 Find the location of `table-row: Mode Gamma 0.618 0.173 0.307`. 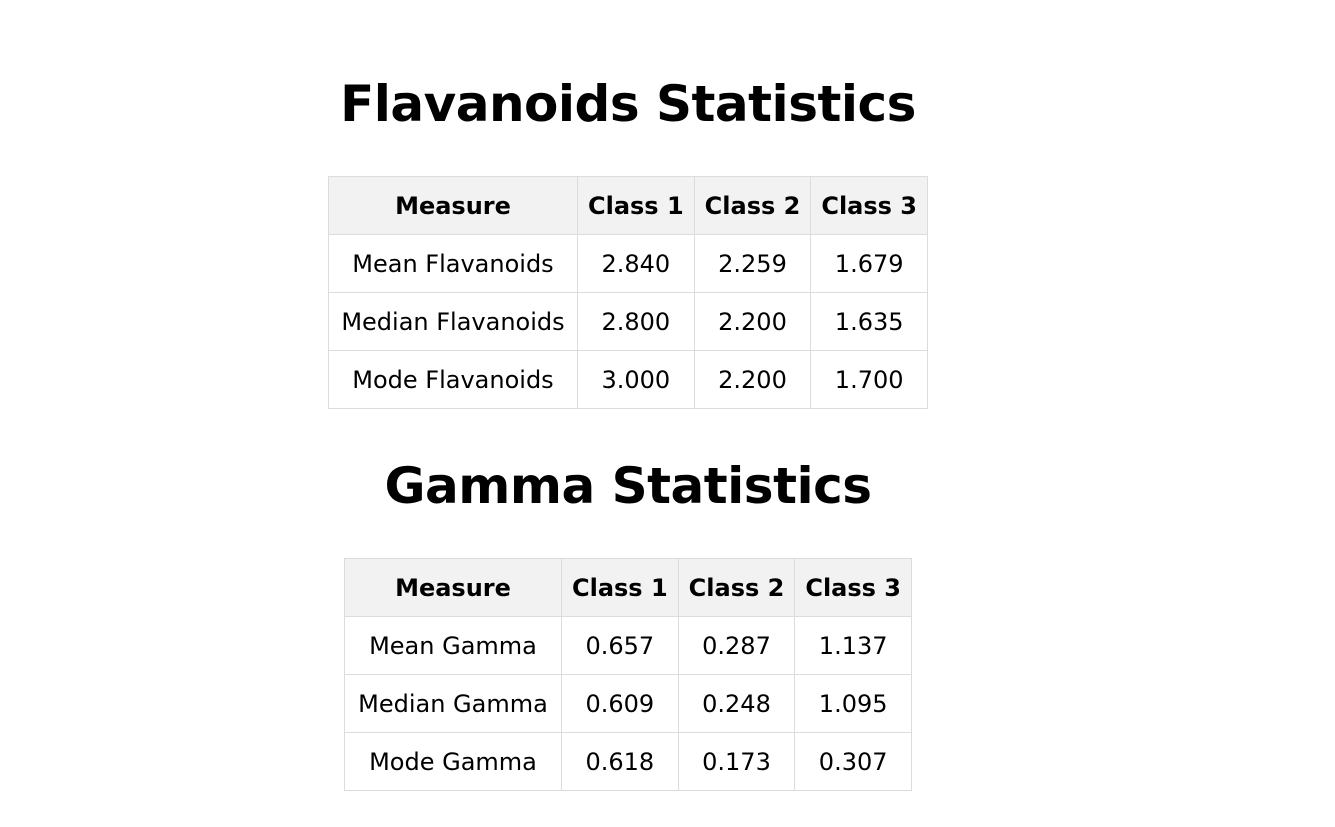

table-row: Mode Gamma 0.618 0.173 0.307 is located at coordinates (627, 761).